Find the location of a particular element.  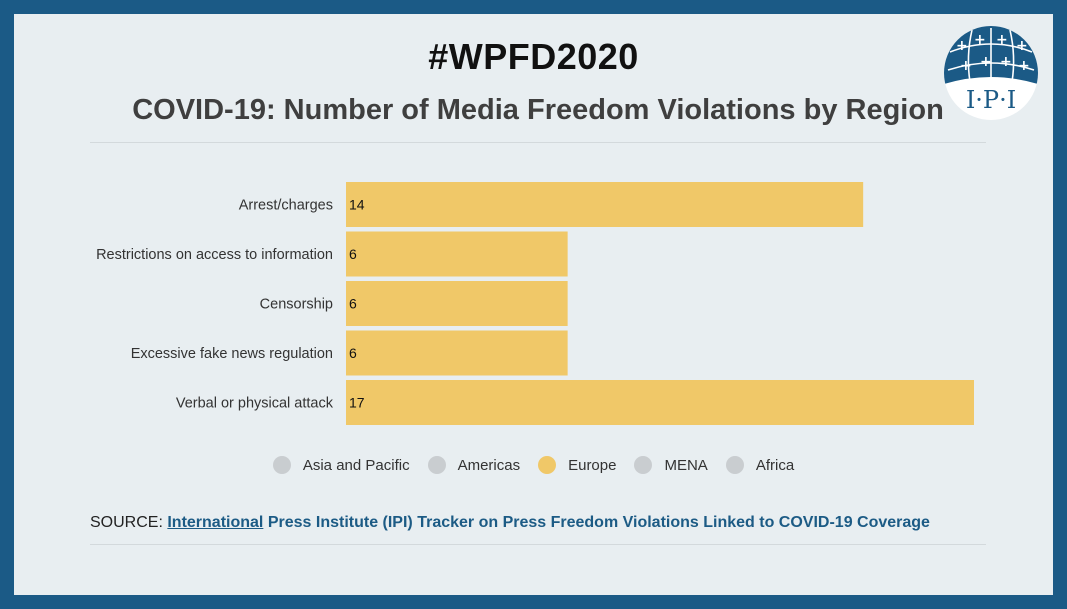

legend-item: Asia and Pacific is located at coordinates (341, 465).